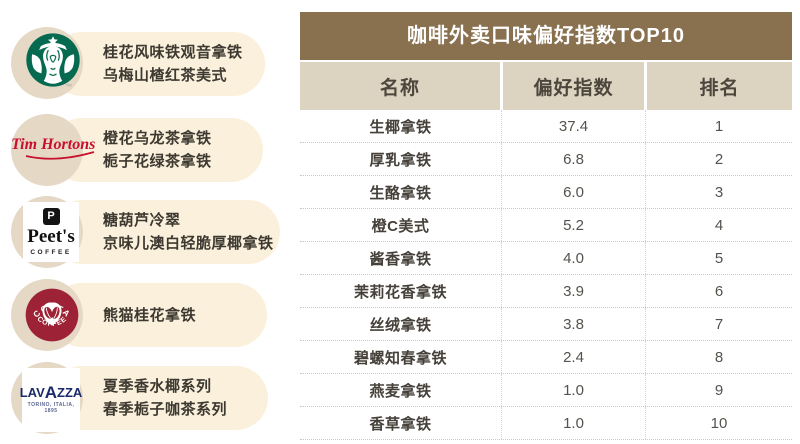  Describe the element at coordinates (719, 258) in the screenshot. I see `rank: 5` at that location.